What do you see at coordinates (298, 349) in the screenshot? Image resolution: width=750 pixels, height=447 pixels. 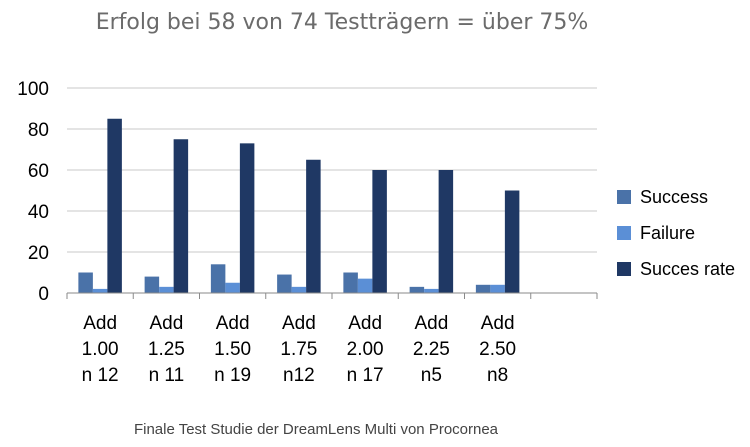 I see `x-tick-label: 1.75` at bounding box center [298, 349].